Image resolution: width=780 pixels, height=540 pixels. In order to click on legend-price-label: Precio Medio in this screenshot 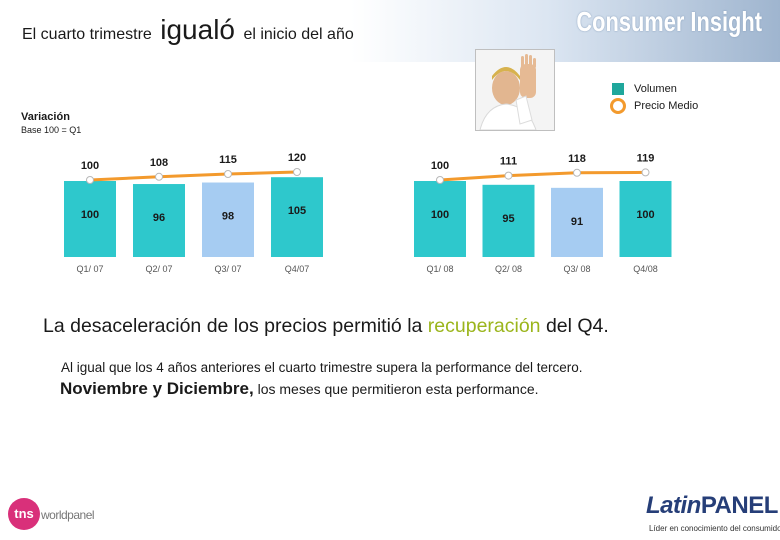, I will do `click(666, 105)`.